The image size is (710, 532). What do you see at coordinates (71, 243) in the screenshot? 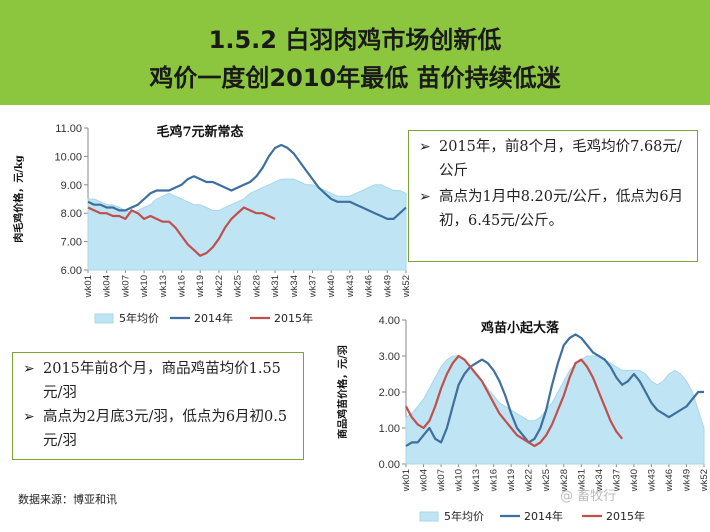
I see `y-tick-label: 7.00` at bounding box center [71, 243].